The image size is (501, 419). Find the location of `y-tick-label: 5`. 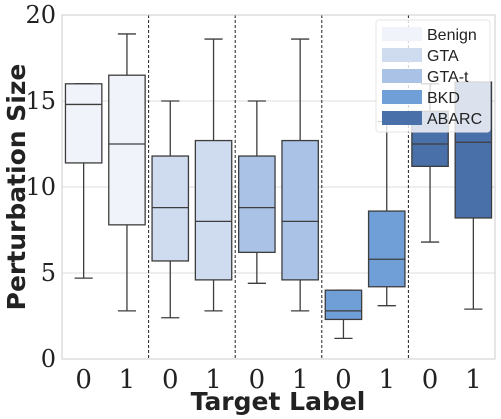

y-tick-label: 5 is located at coordinates (48, 273).